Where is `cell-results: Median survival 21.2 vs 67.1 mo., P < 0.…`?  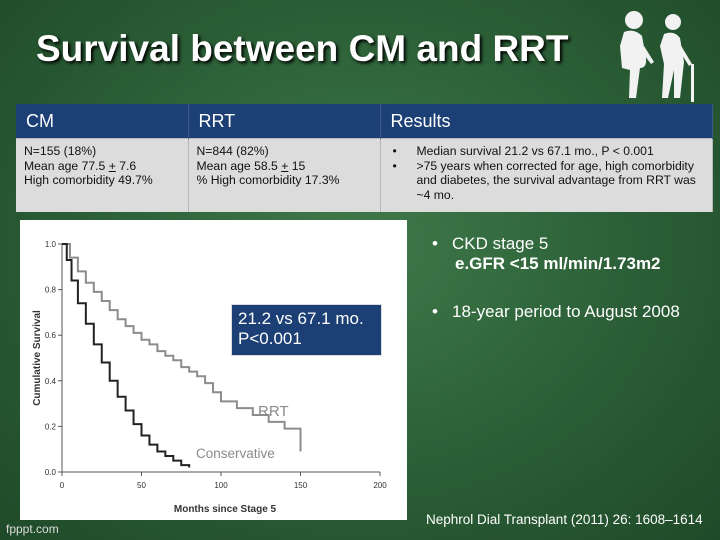 cell-results: Median survival 21.2 vs 67.1 mo., P < 0.… is located at coordinates (546, 175).